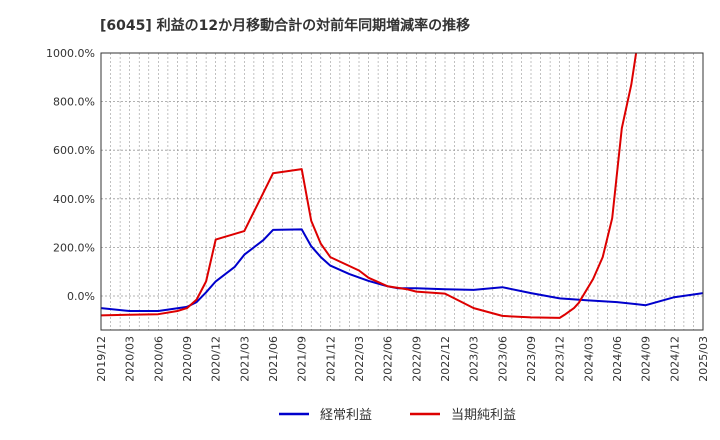 This screenshot has height=440, width=720. Describe the element at coordinates (101, 359) in the screenshot. I see `x-tick-label: 2019/12` at that location.